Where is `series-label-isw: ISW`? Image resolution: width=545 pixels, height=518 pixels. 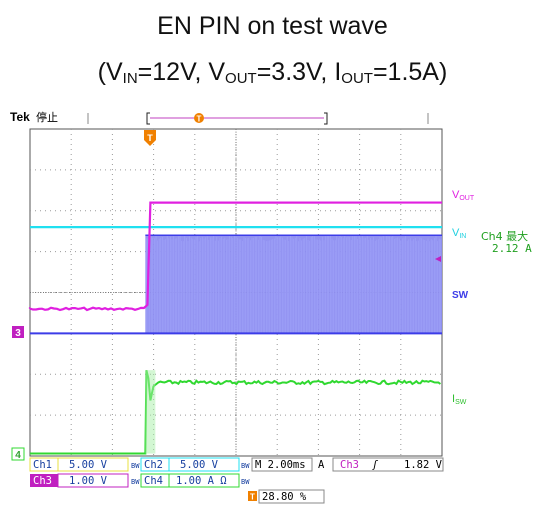 series-label-isw: ISW is located at coordinates (459, 399).